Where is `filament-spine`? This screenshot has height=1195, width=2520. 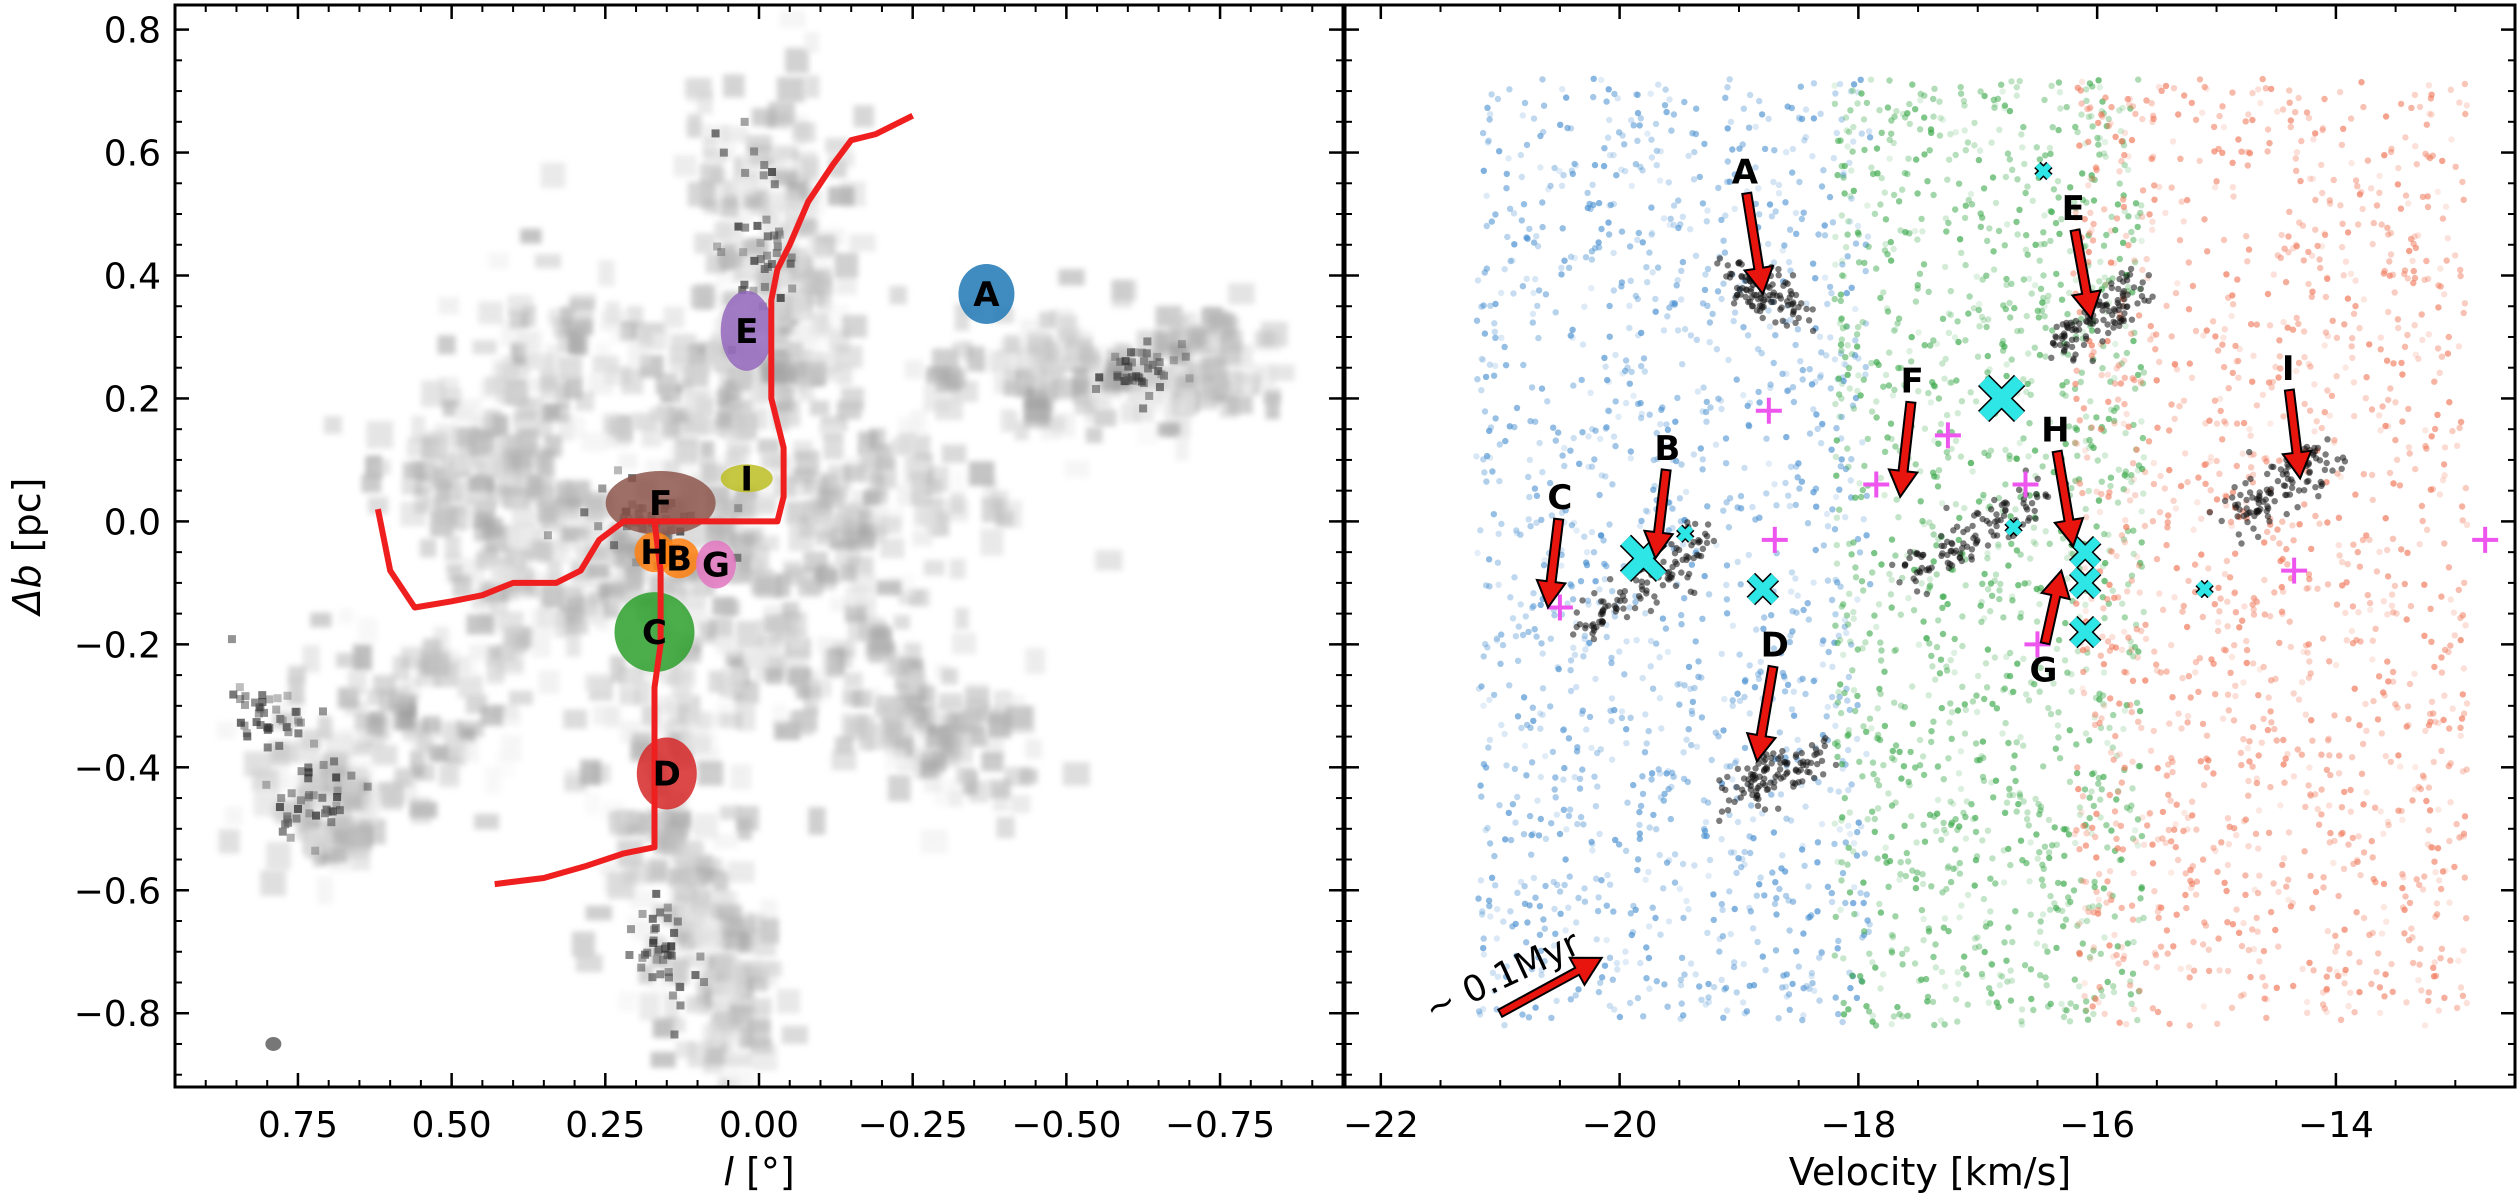 filament-spine is located at coordinates (644, 500).